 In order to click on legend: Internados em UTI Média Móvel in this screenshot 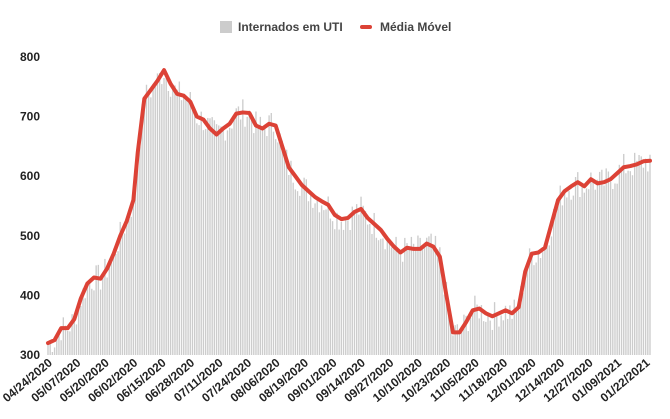, I will do `click(335, 29)`.